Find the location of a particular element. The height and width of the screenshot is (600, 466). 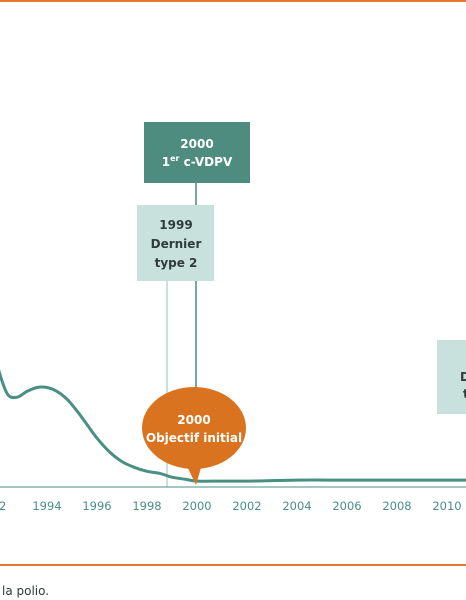

bottom-rule is located at coordinates (233, 565).